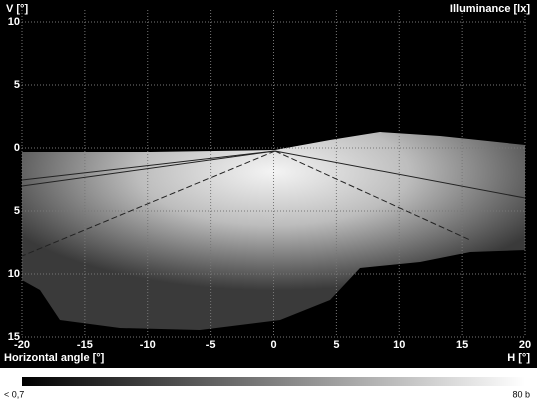  Describe the element at coordinates (211, 345) in the screenshot. I see `x-tick-label: -5` at that location.